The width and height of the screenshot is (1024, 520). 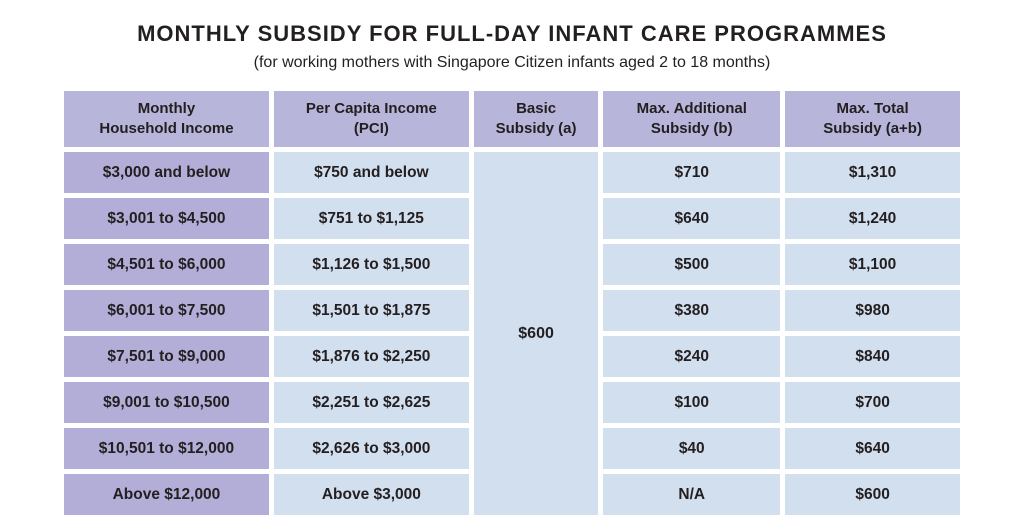 I want to click on cell-household-income: $10,501 to $12,000, so click(x=166, y=448).